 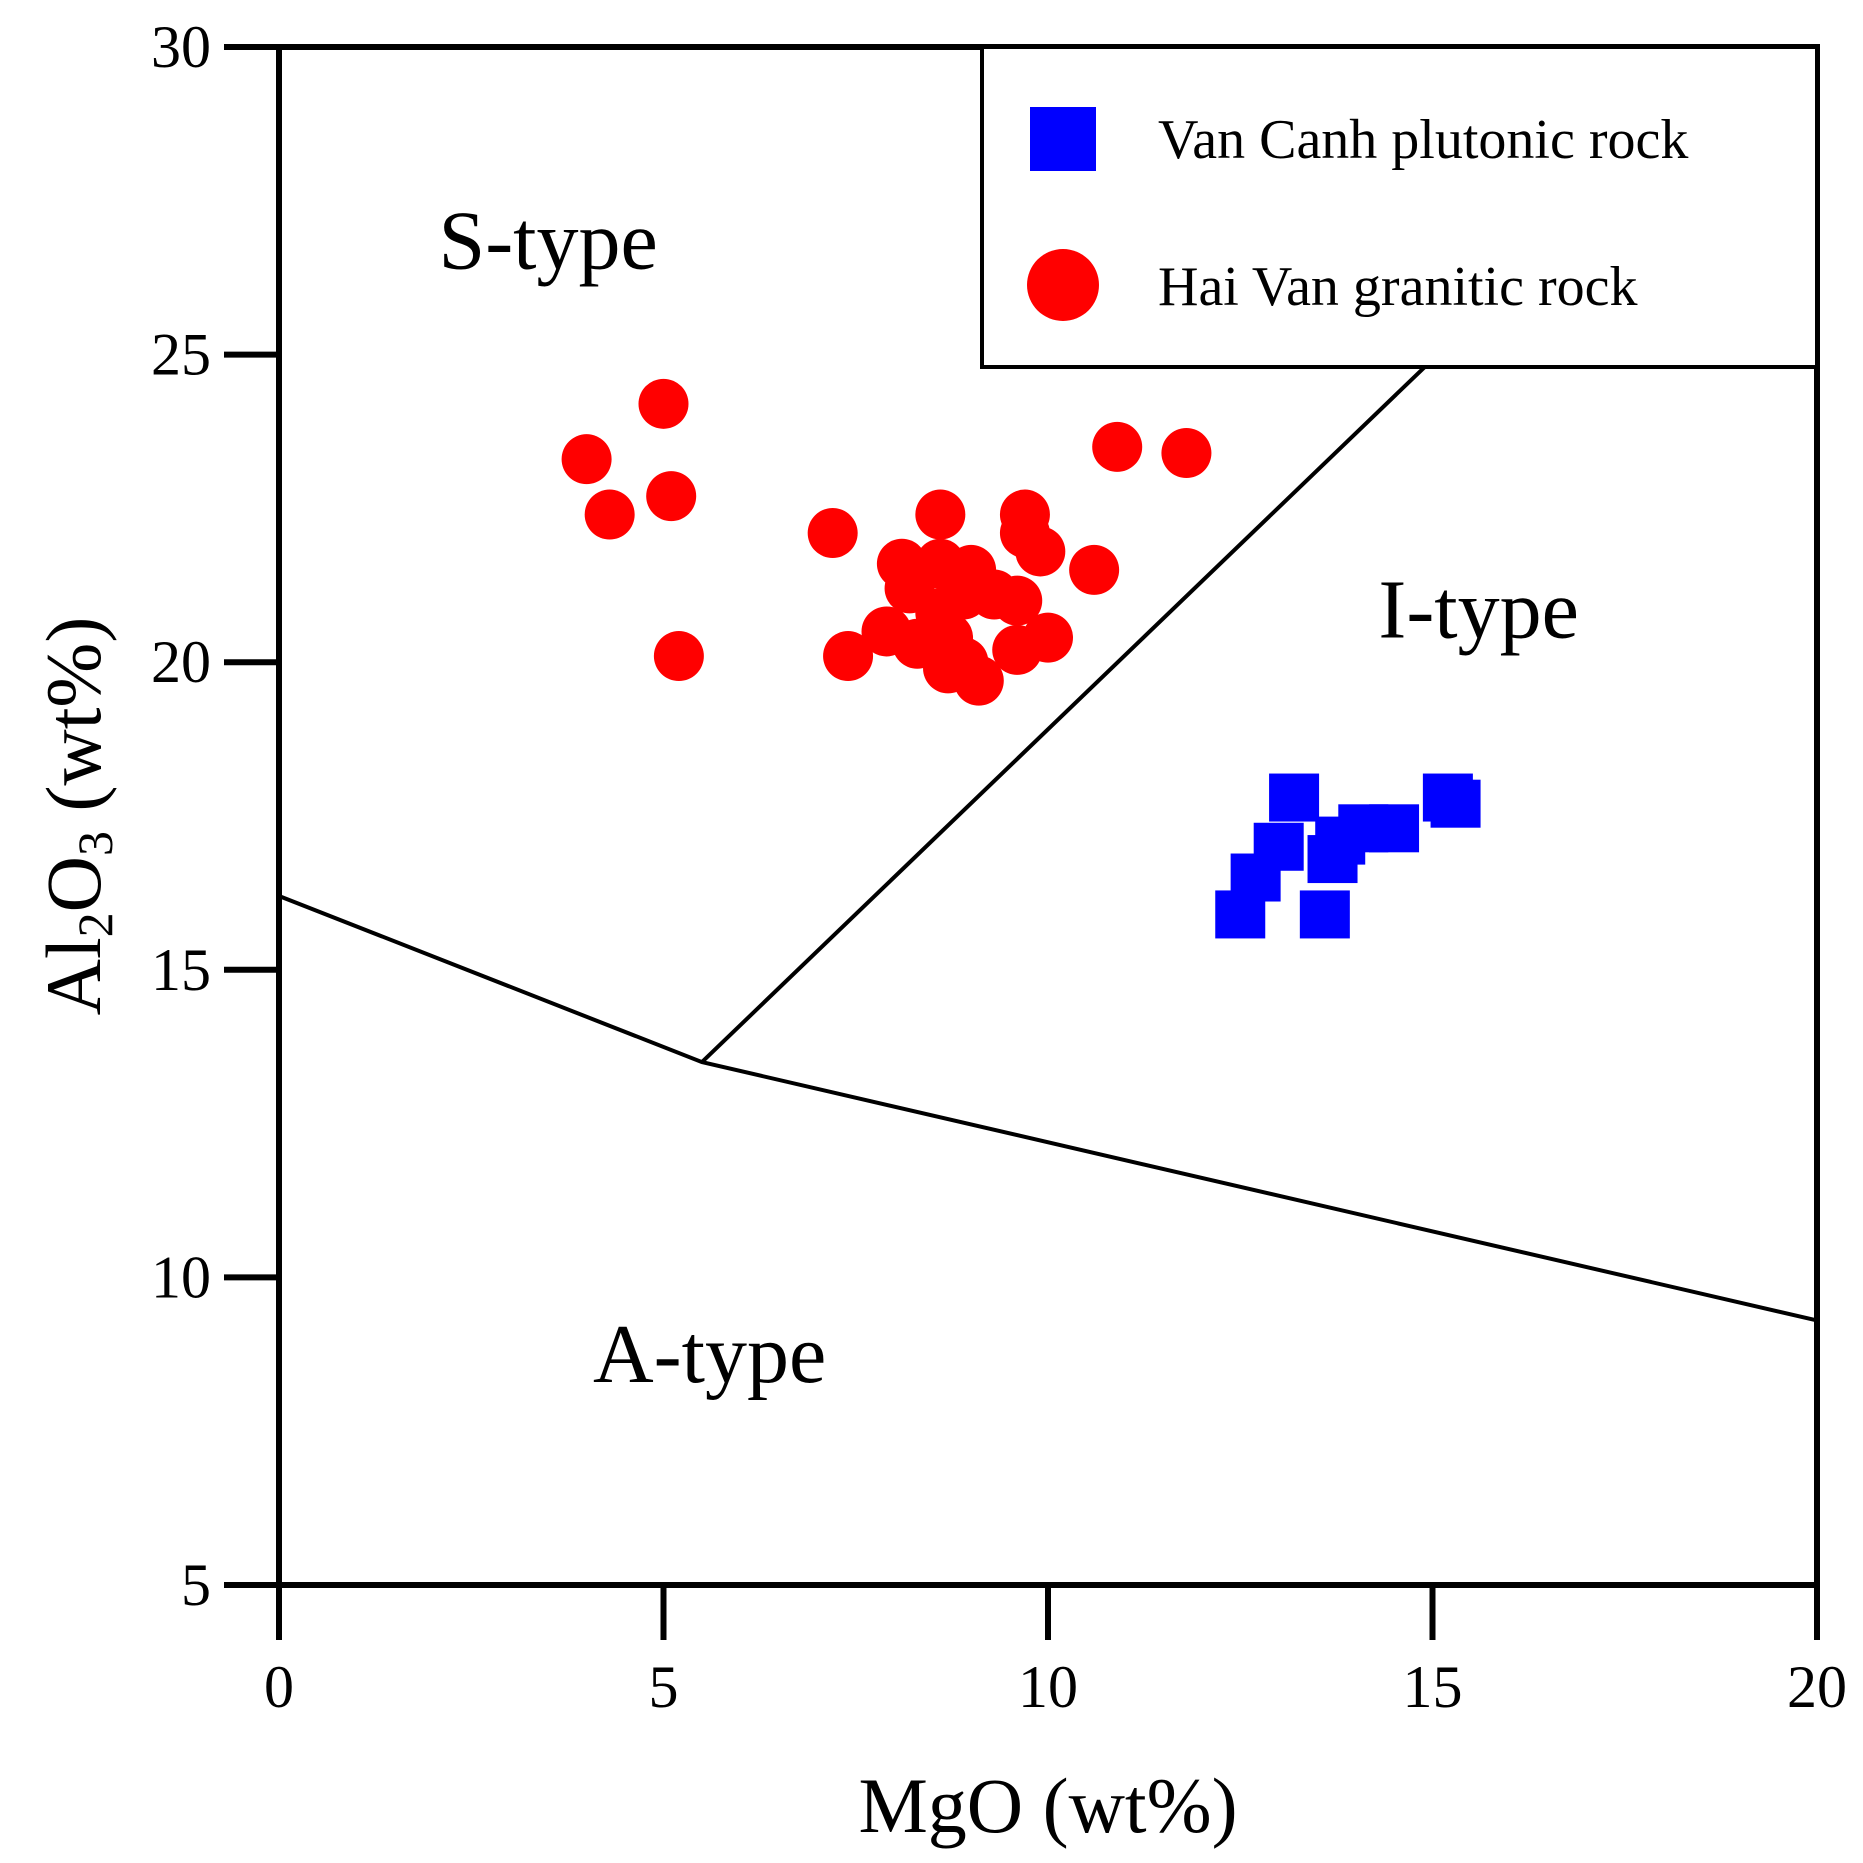 What do you see at coordinates (1478, 610) in the screenshot?
I see `region-label: I-type` at bounding box center [1478, 610].